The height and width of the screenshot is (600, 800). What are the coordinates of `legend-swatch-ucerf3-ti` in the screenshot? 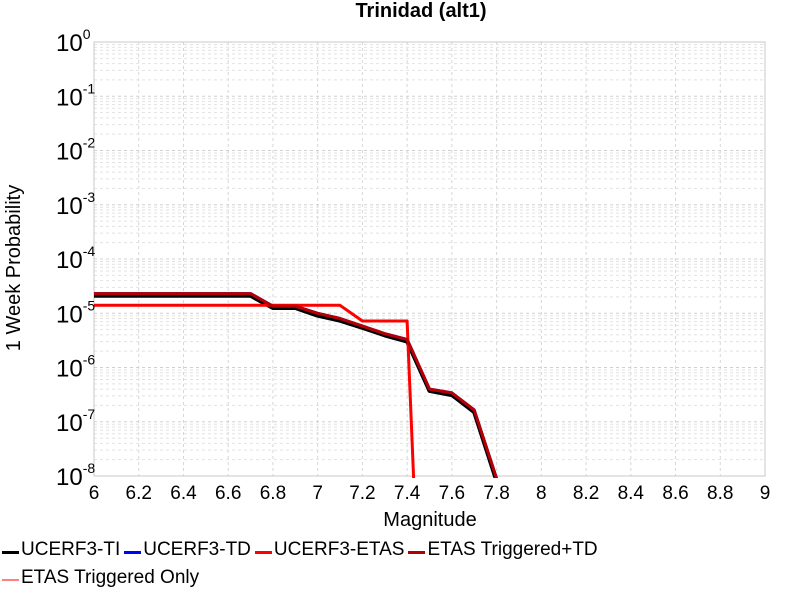 It's located at (10, 552).